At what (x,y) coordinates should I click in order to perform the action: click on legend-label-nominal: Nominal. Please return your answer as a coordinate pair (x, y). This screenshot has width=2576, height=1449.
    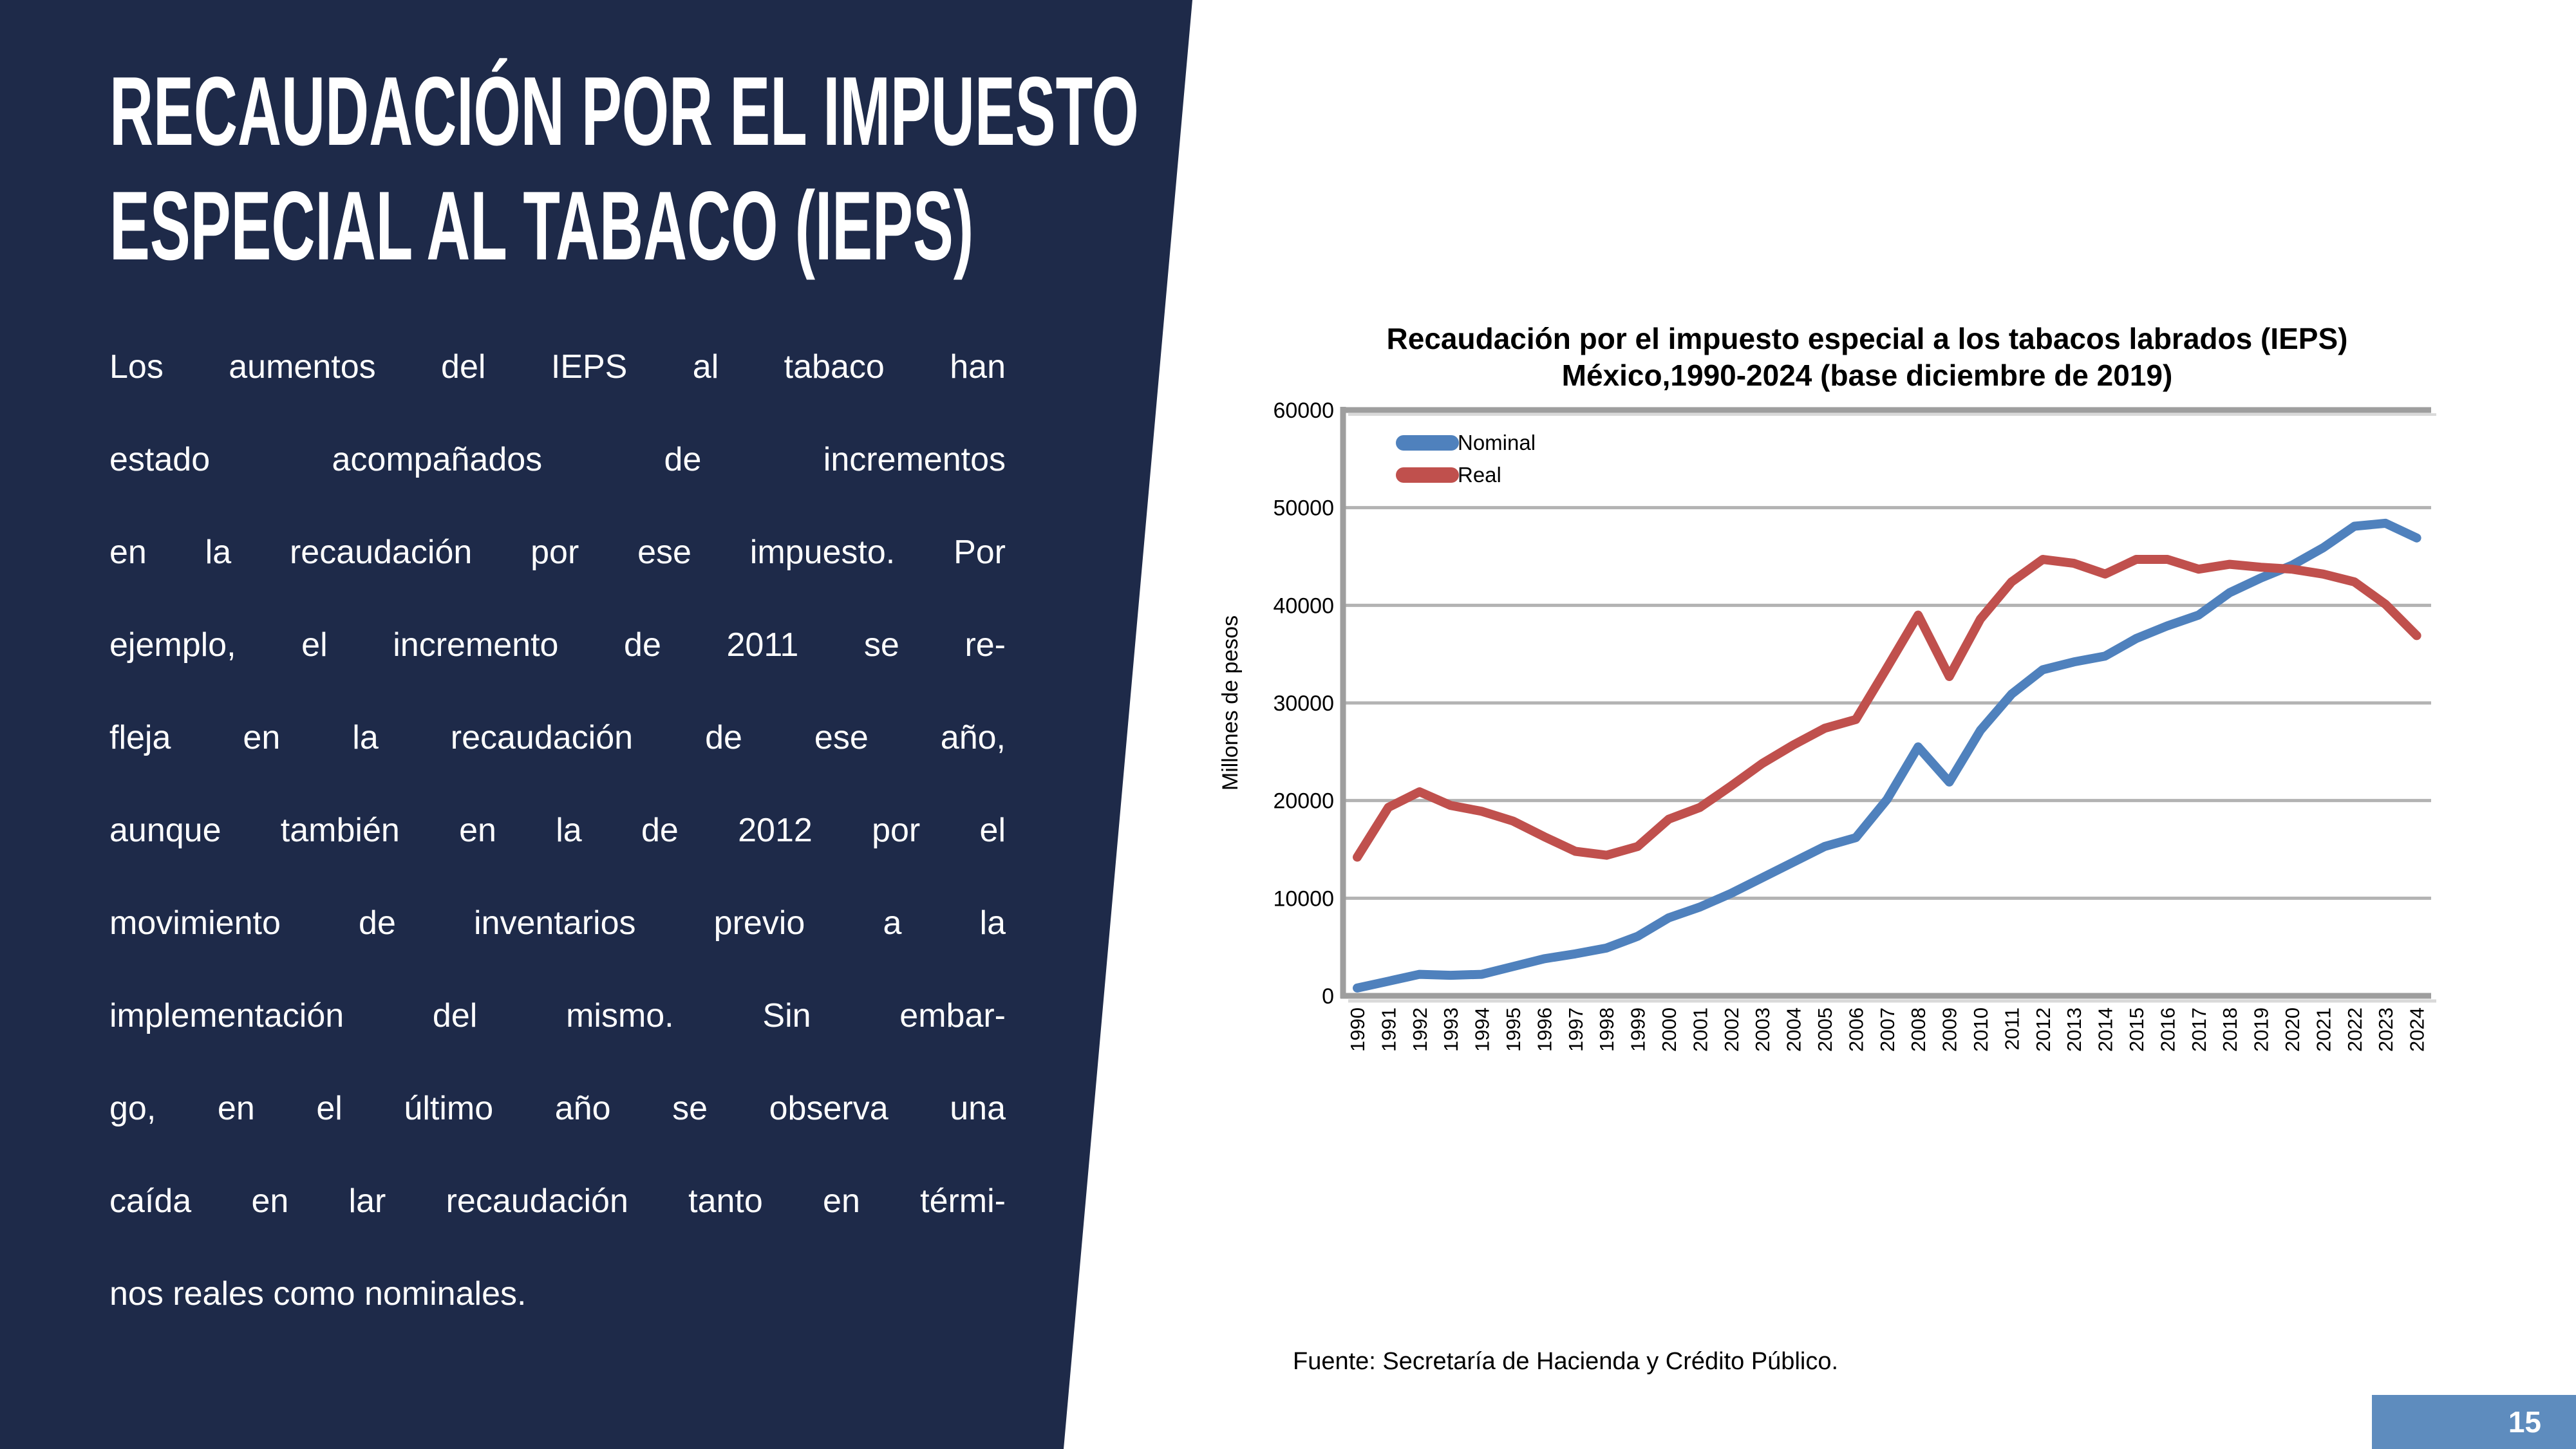
    Looking at the image, I should click on (1497, 442).